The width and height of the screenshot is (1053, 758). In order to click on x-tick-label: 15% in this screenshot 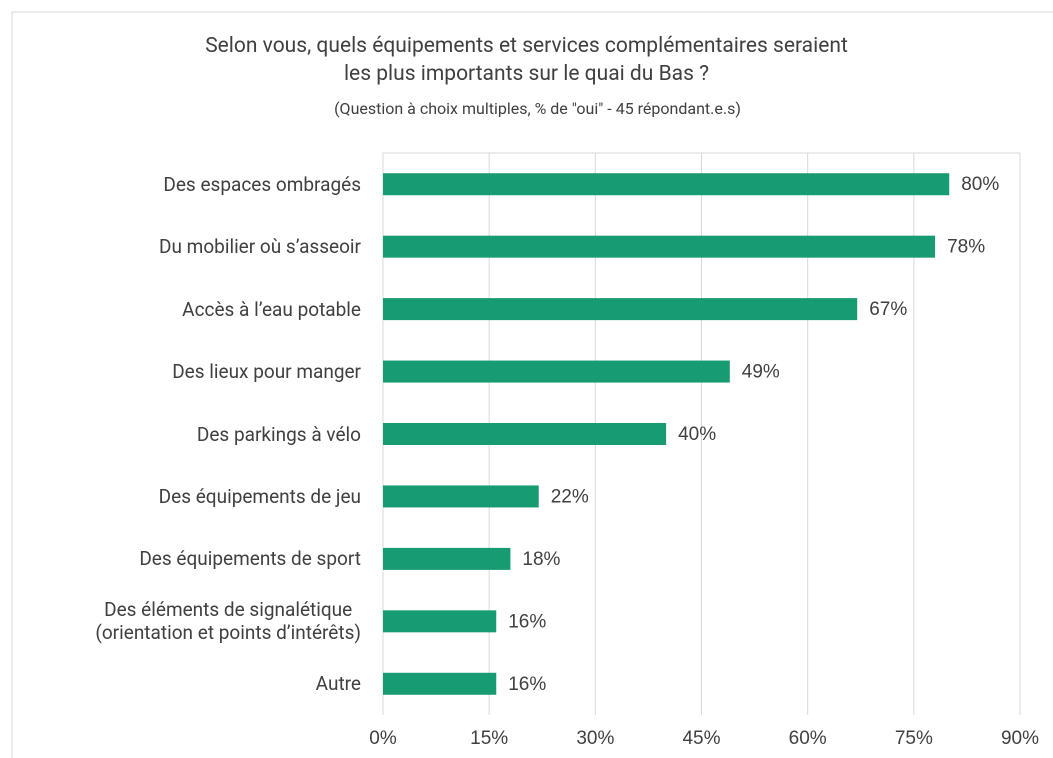, I will do `click(489, 738)`.